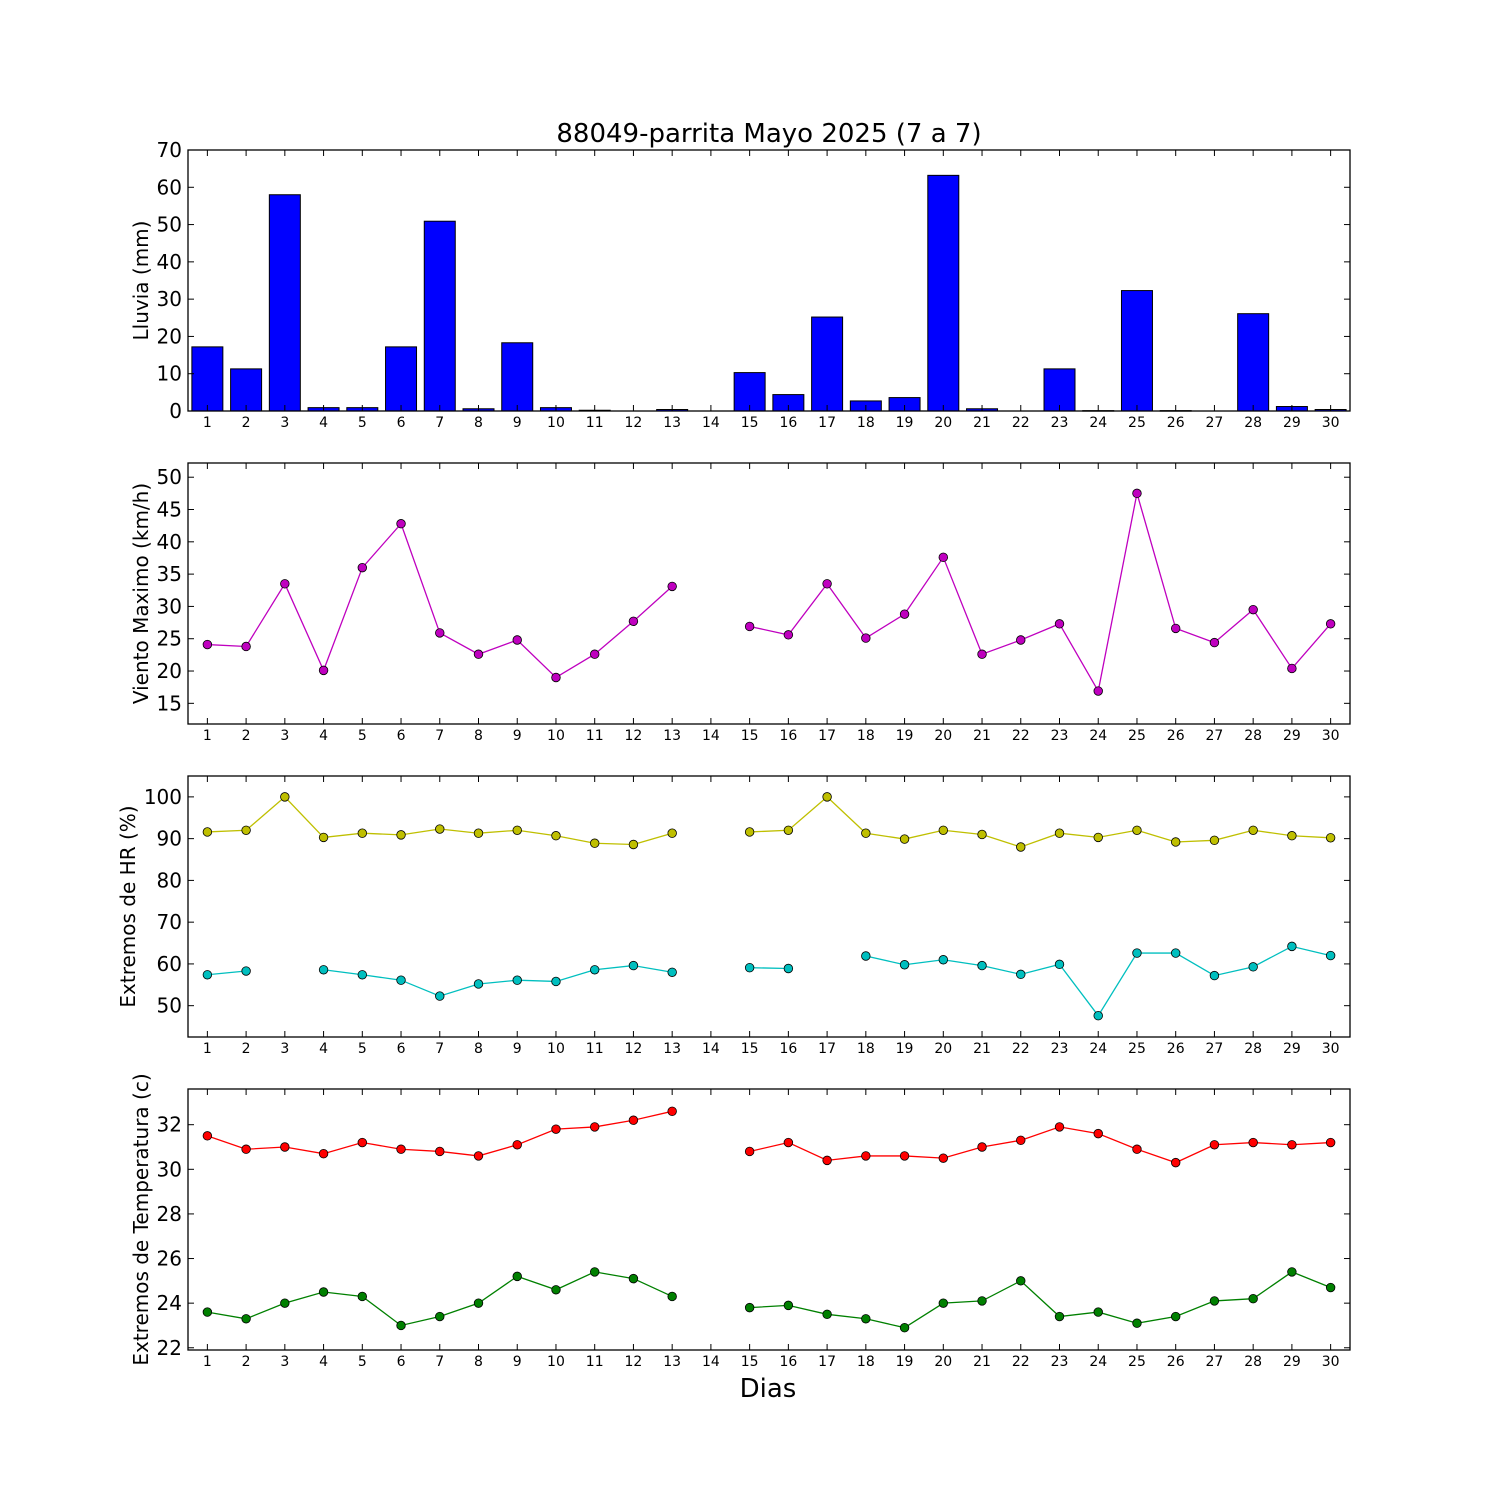  I want to click on hr-x-tick-label: 14, so click(711, 1049).